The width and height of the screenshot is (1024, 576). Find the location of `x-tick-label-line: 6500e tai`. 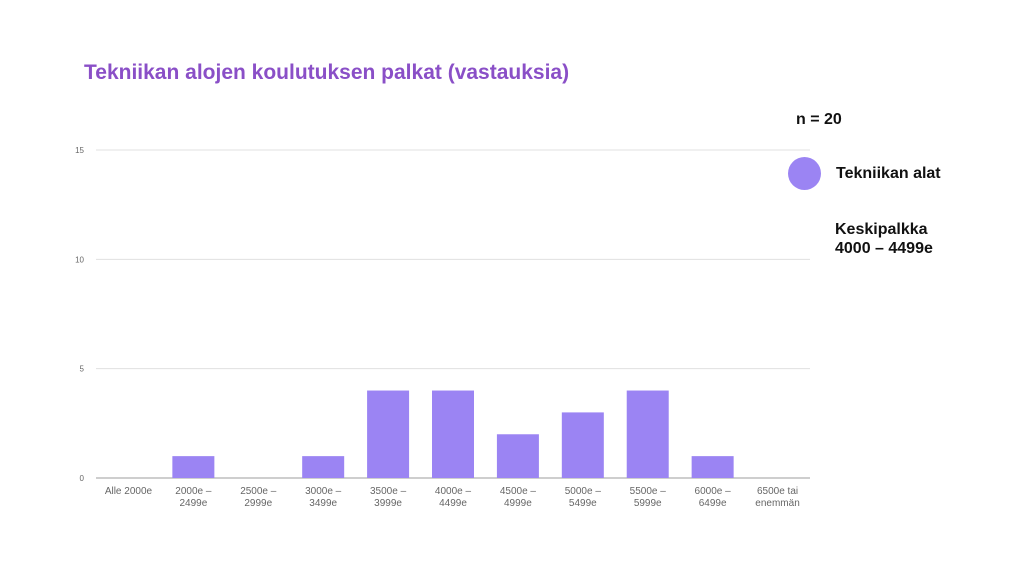

x-tick-label-line: 6500e tai is located at coordinates (777, 491).